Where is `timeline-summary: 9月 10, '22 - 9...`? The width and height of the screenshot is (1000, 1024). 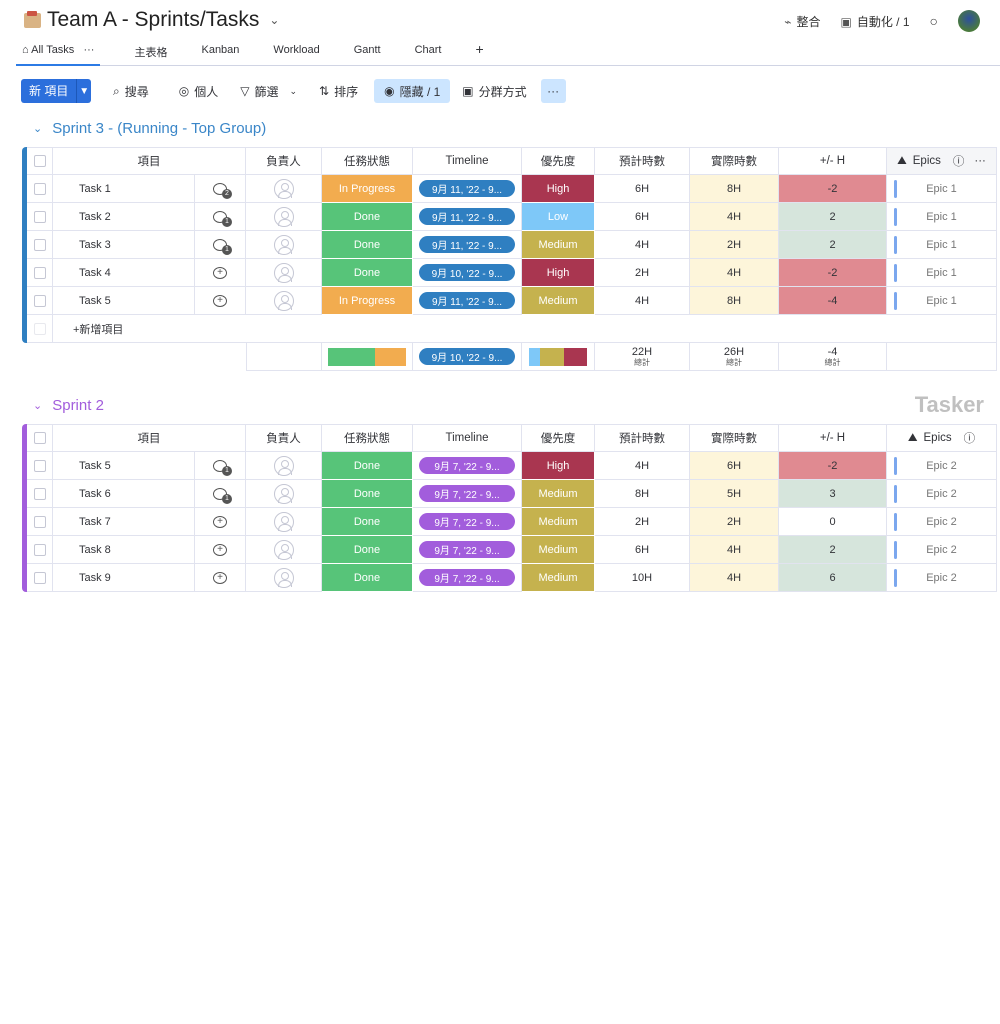
timeline-summary: 9月 10, '22 - 9... is located at coordinates (467, 357).